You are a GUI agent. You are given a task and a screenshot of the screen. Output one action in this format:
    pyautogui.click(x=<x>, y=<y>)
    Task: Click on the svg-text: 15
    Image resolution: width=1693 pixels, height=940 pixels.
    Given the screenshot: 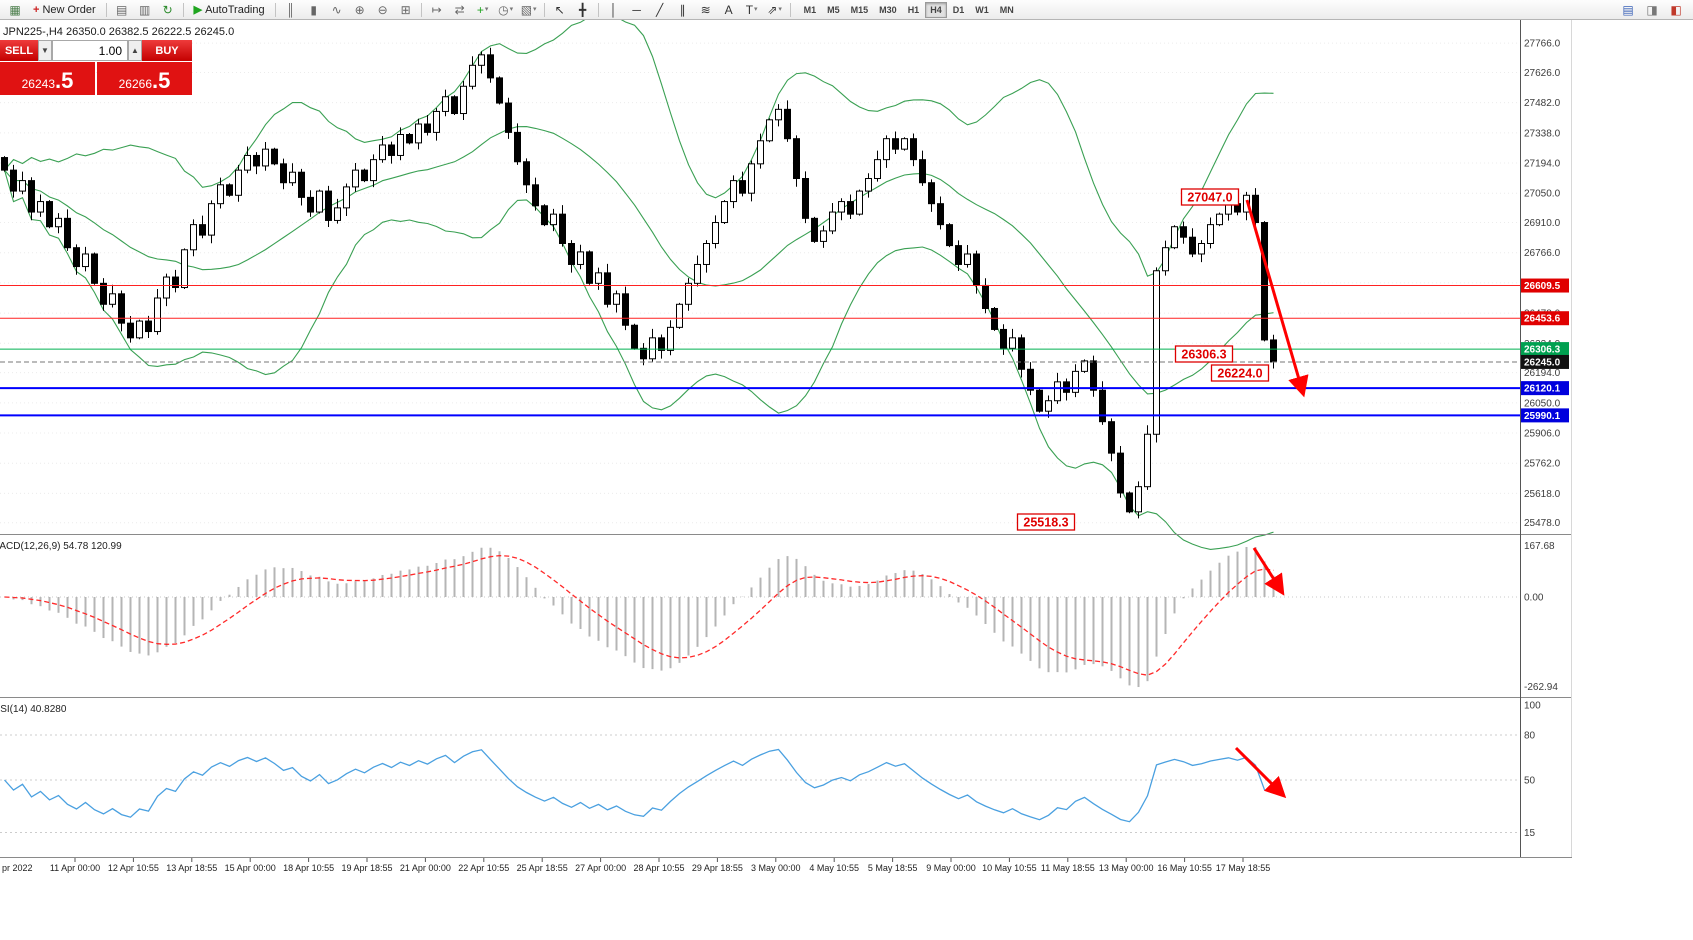 What is the action you would take?
    pyautogui.click(x=1530, y=833)
    